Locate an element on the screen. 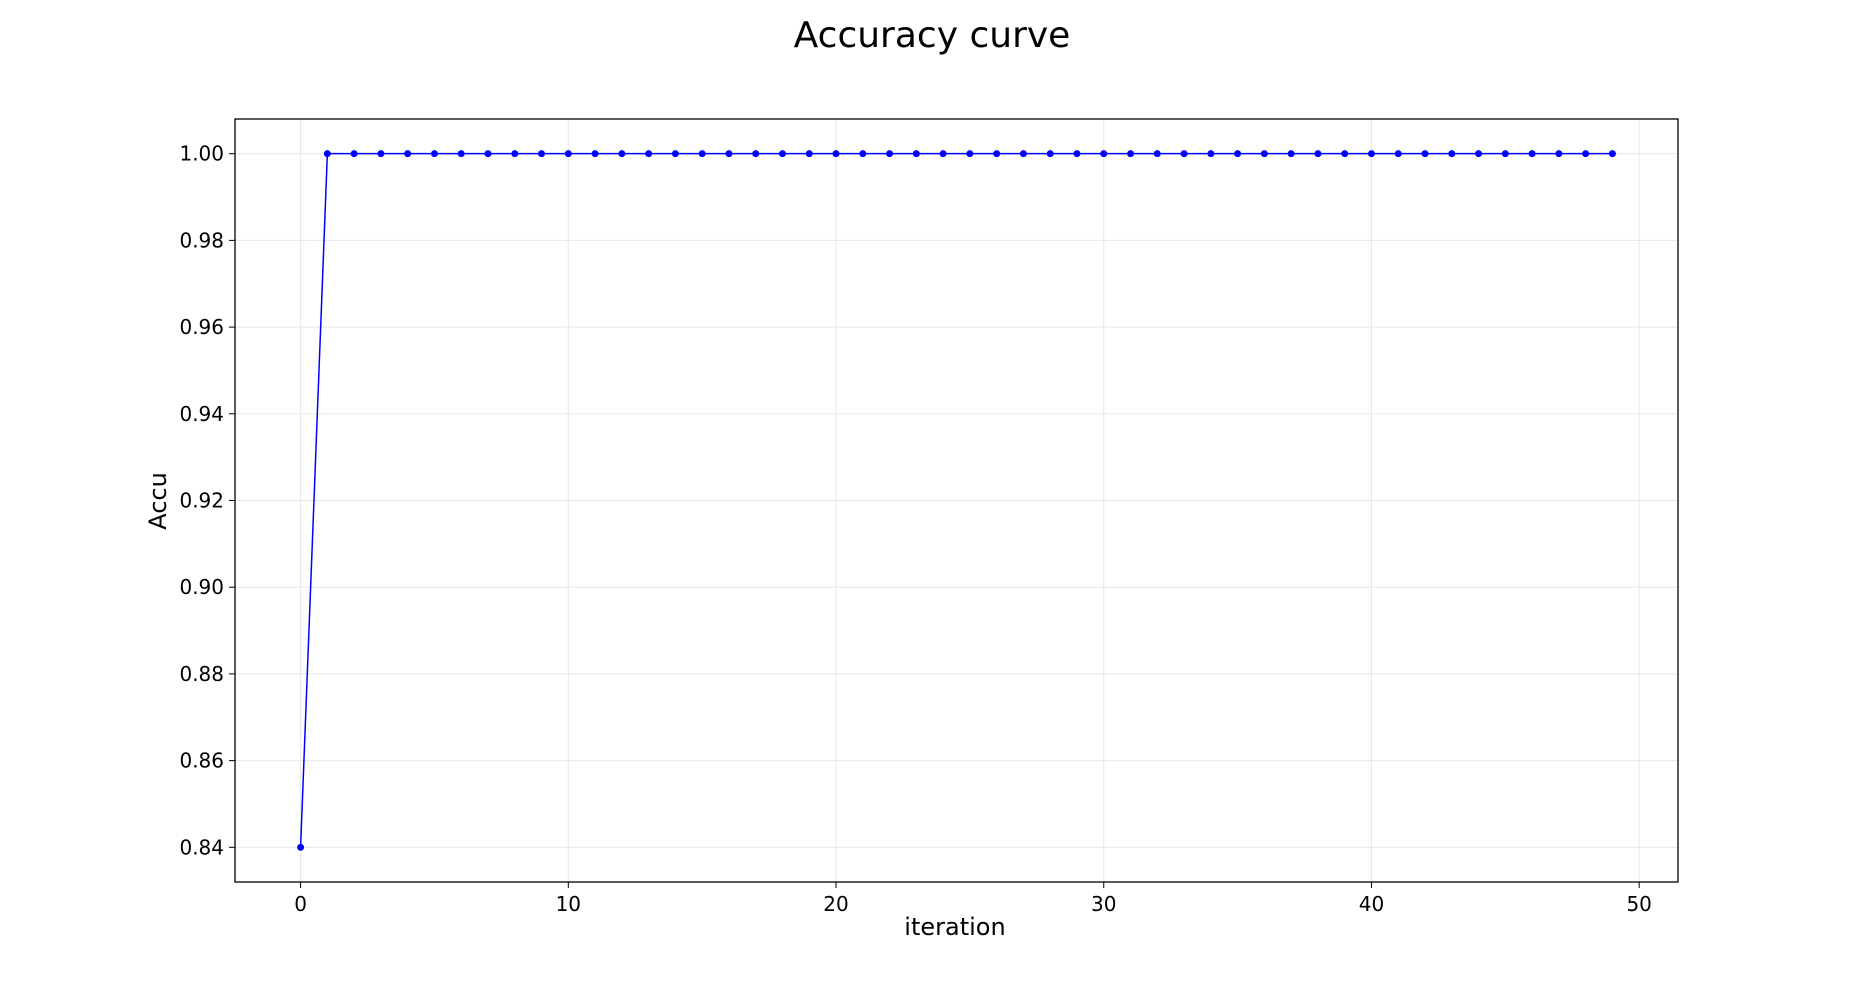  y-tick-label: 0.96 is located at coordinates (201, 327).